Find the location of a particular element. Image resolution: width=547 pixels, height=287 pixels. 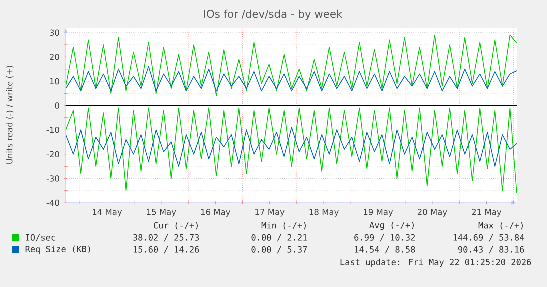

x-tick-label: 17 May is located at coordinates (270, 213).